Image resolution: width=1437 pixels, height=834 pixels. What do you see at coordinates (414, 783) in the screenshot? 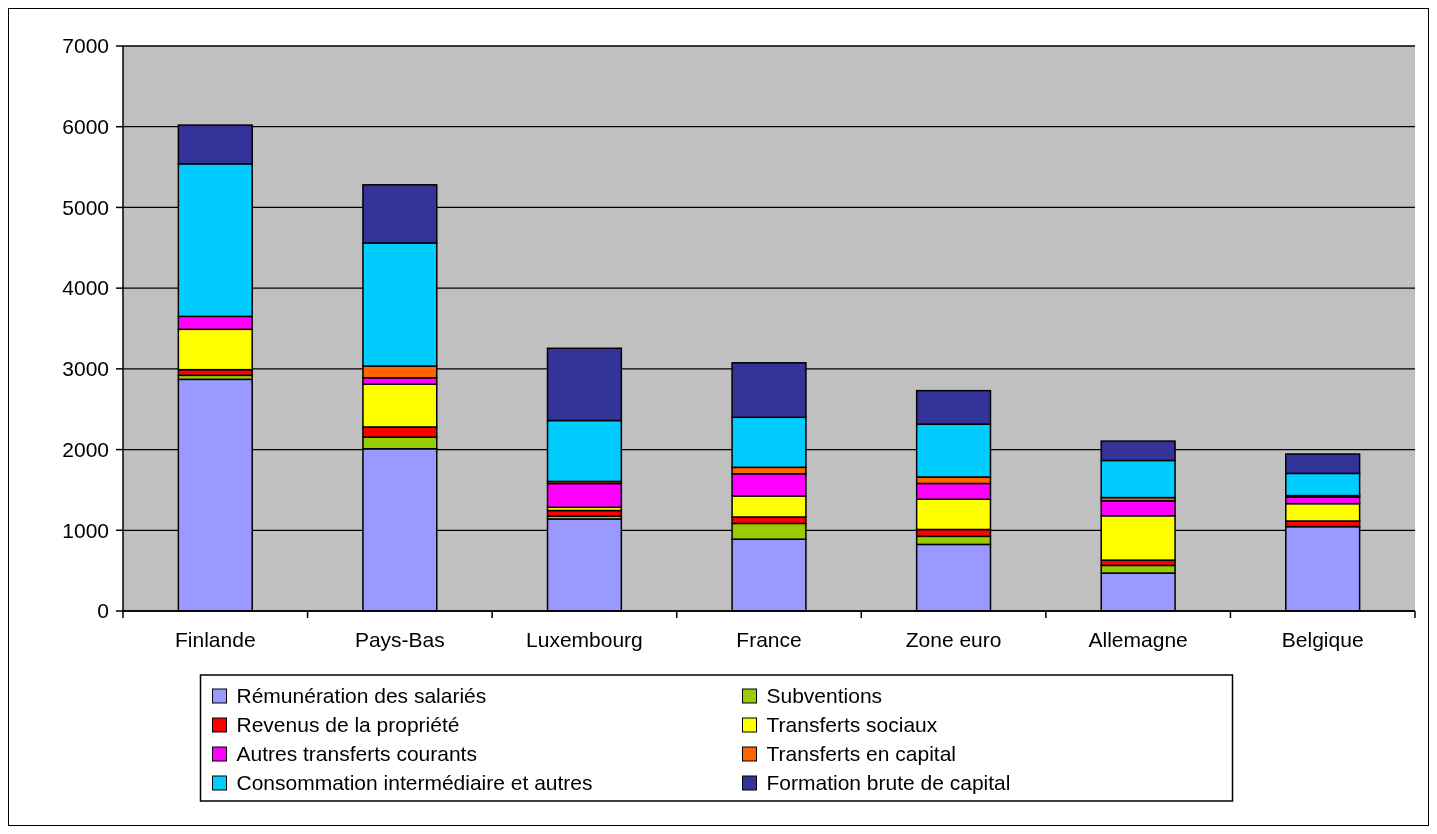
I see `legend-label: Consommation intermédiaire et autres` at bounding box center [414, 783].